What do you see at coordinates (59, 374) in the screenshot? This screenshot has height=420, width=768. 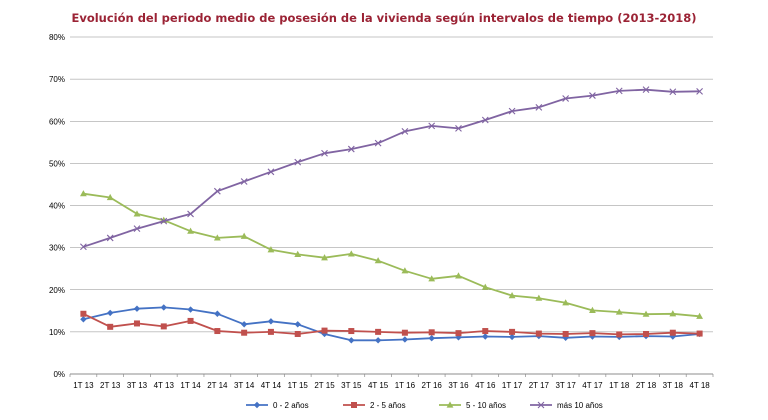 I see `y-tick-label: 0%` at bounding box center [59, 374].